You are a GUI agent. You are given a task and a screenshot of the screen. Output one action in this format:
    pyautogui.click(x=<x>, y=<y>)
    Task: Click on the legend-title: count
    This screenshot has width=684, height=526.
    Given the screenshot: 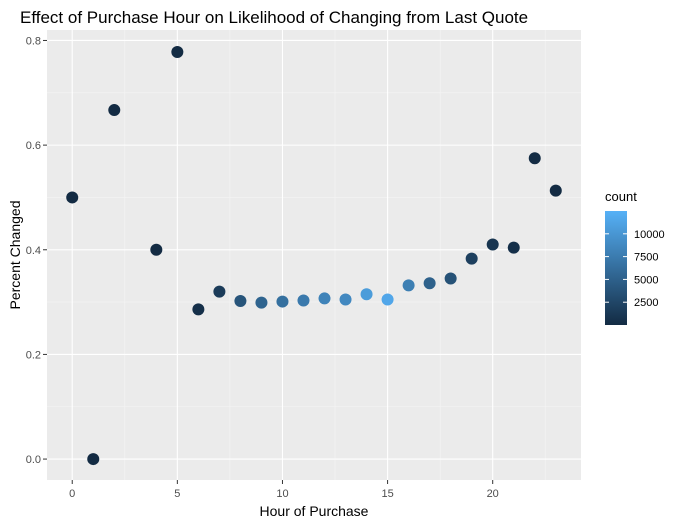 What is the action you would take?
    pyautogui.click(x=621, y=196)
    